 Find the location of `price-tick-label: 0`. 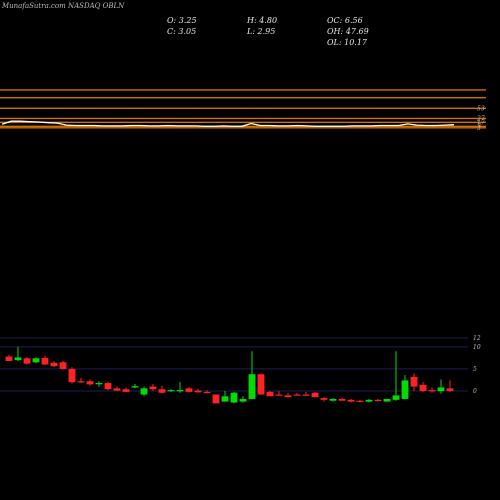

price-tick-label: 0 is located at coordinates (475, 391).